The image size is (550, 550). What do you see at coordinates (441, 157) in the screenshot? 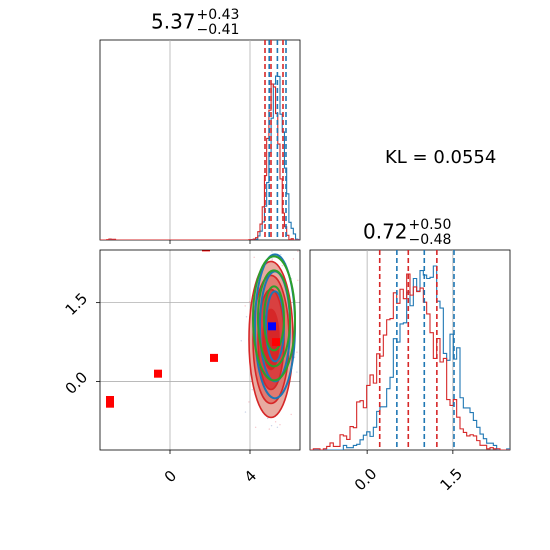
I see `kl-divergence-label: KL = 0.0554` at bounding box center [441, 157].